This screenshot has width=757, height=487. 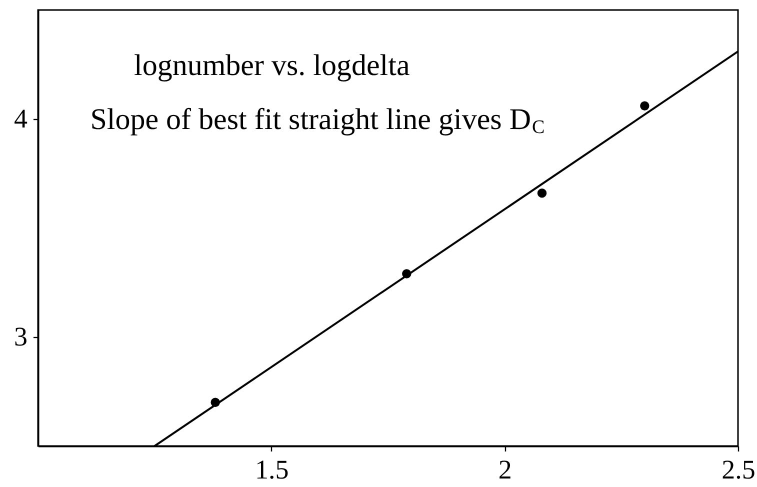 I want to click on y-tick-label: 4, so click(x=21, y=119).